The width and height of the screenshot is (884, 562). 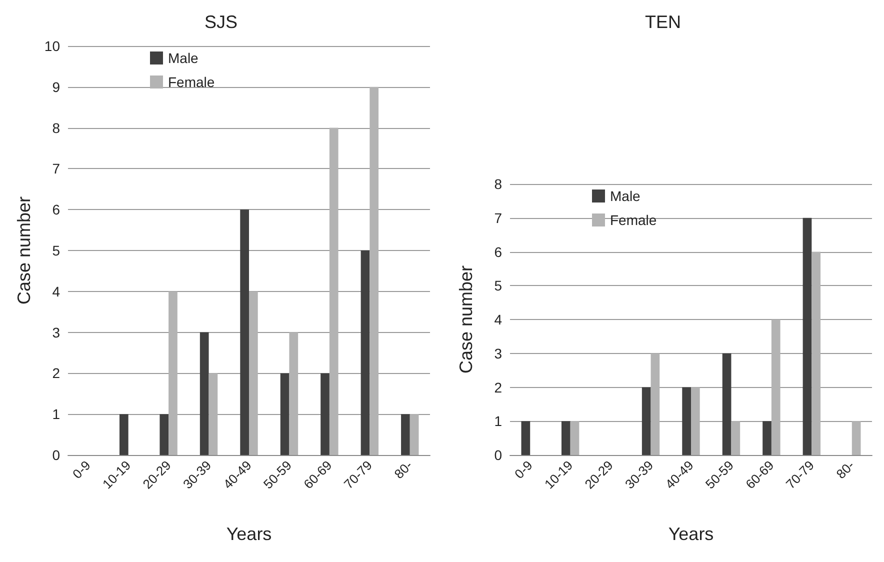 What do you see at coordinates (221, 22) in the screenshot?
I see `chart-title: SJS` at bounding box center [221, 22].